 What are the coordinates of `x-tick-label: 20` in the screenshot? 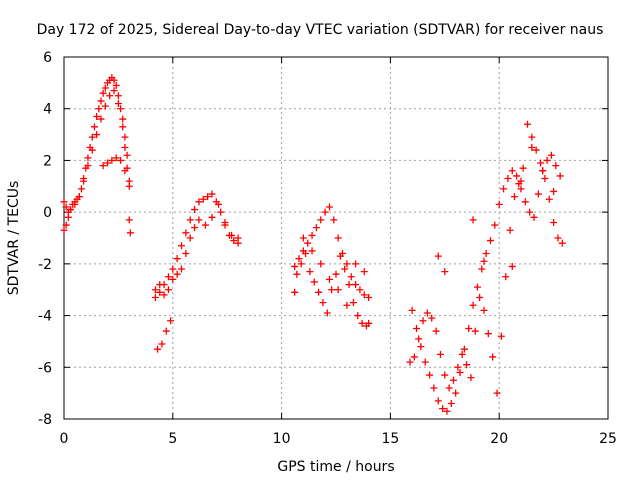 It's located at (499, 439).